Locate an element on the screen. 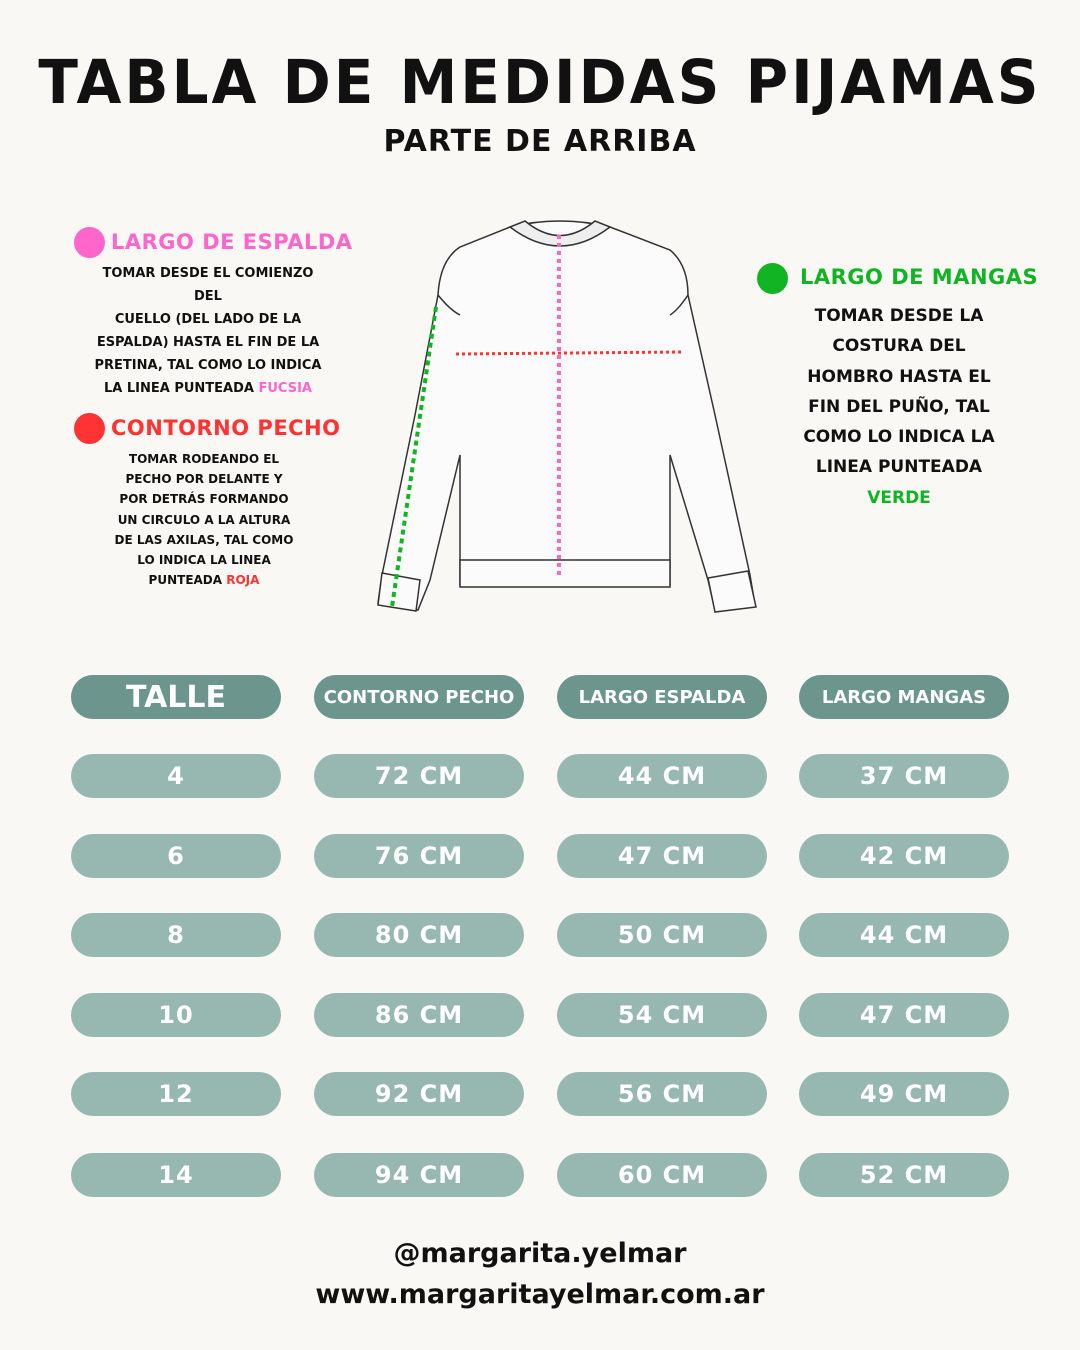  measurement-cell: 92 CM is located at coordinates (419, 1094).